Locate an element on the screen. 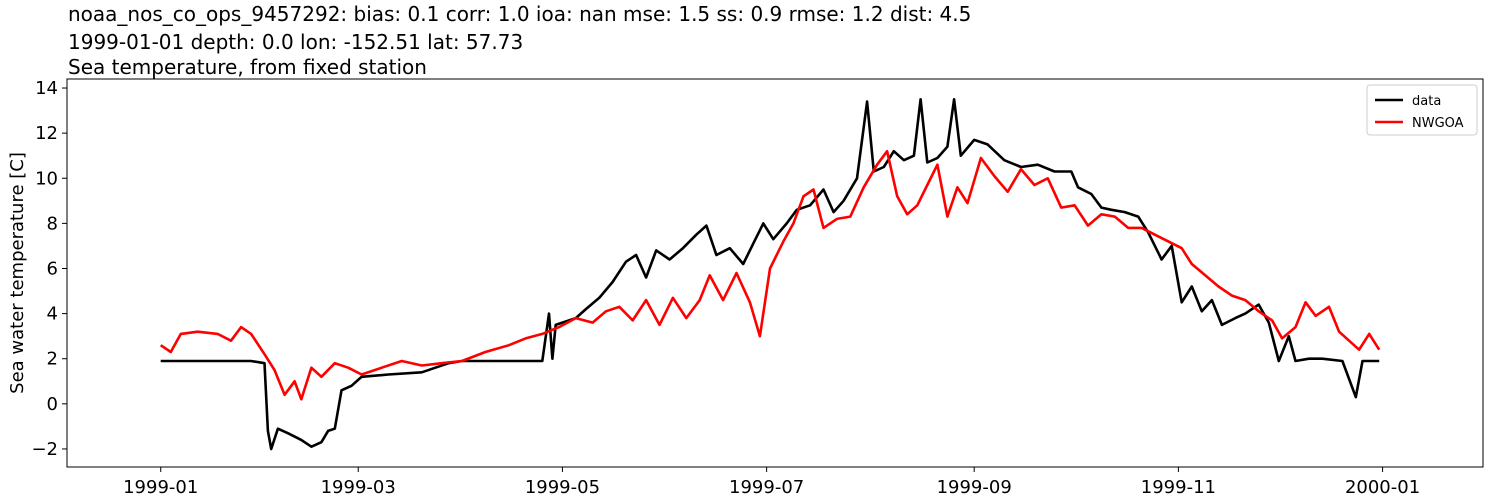 The width and height of the screenshot is (1500, 500). y-tick-label: 14 is located at coordinates (46, 88).